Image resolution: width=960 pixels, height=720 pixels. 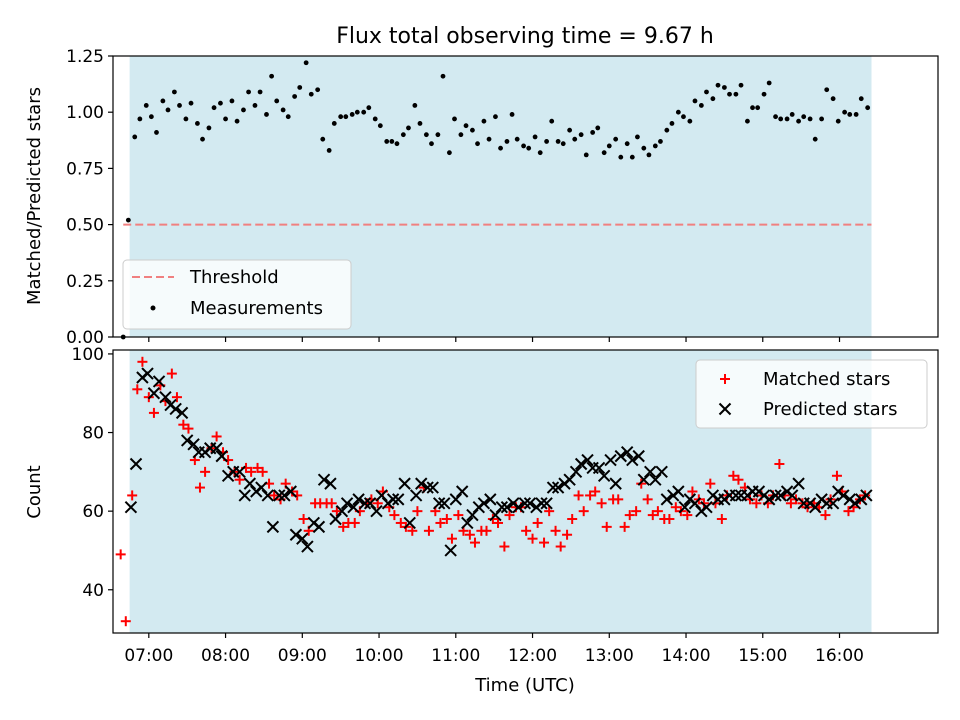 I want to click on bottom-legend-box, so click(x=811, y=394).